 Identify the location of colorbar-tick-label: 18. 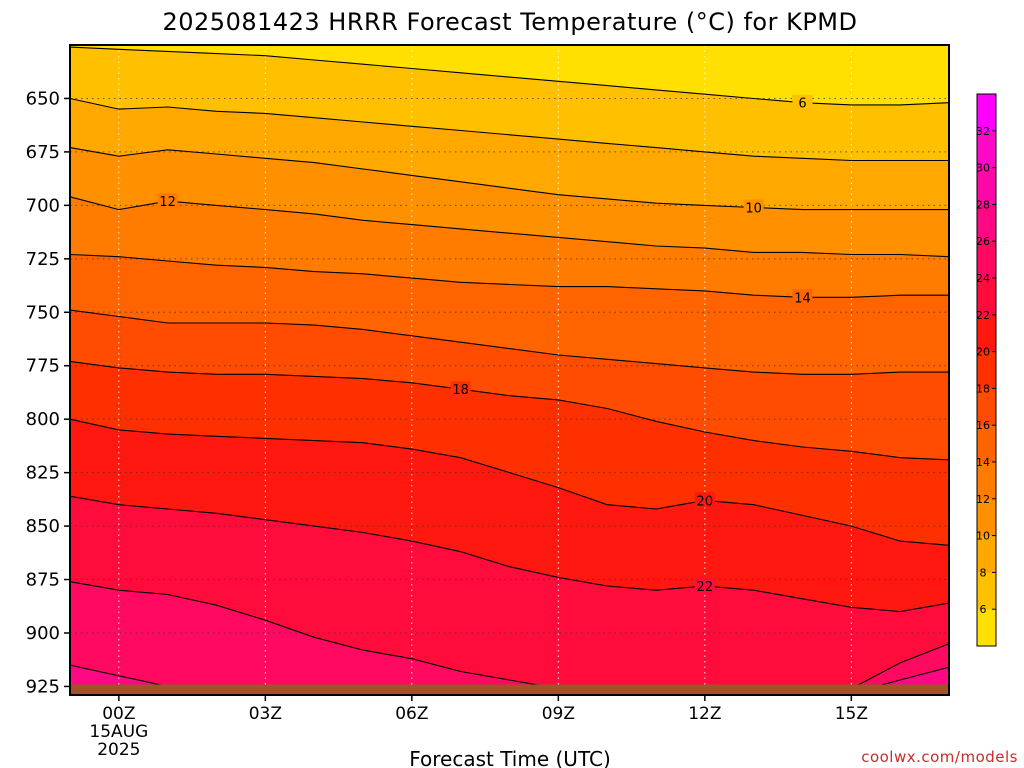
(983, 388).